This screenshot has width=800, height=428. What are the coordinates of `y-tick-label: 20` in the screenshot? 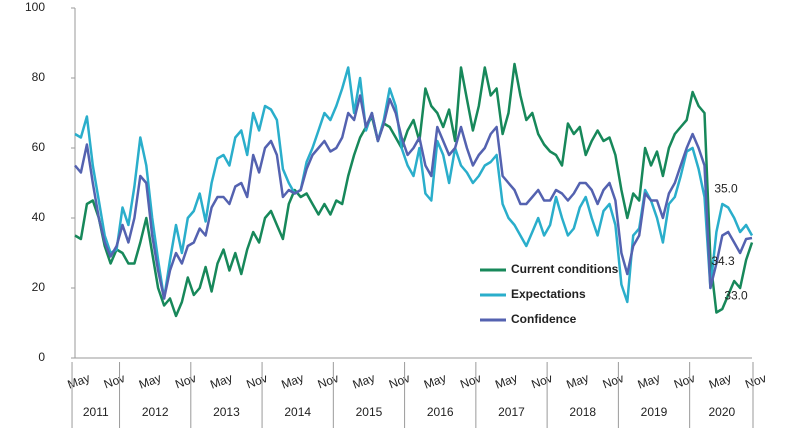 It's located at (39, 287).